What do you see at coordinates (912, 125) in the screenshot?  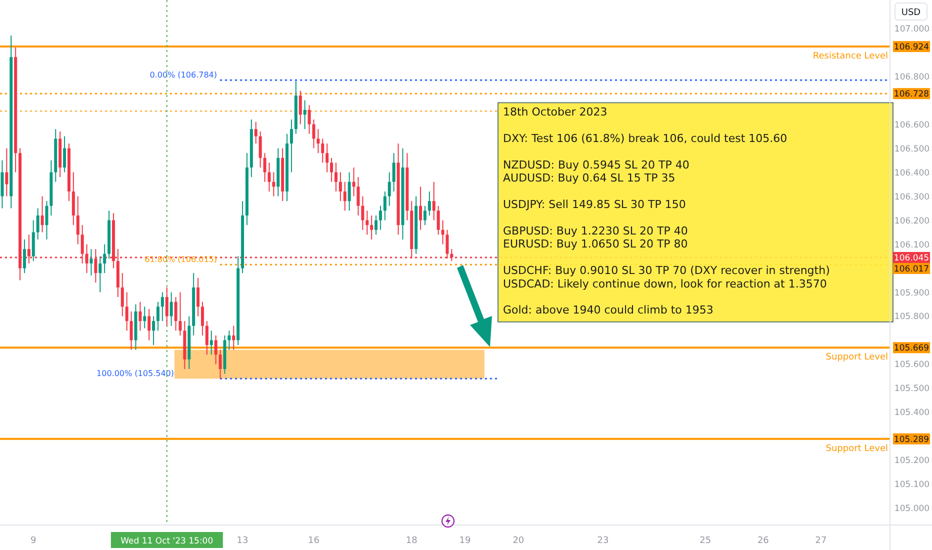 I see `y-tick-label: 106.600` at bounding box center [912, 125].